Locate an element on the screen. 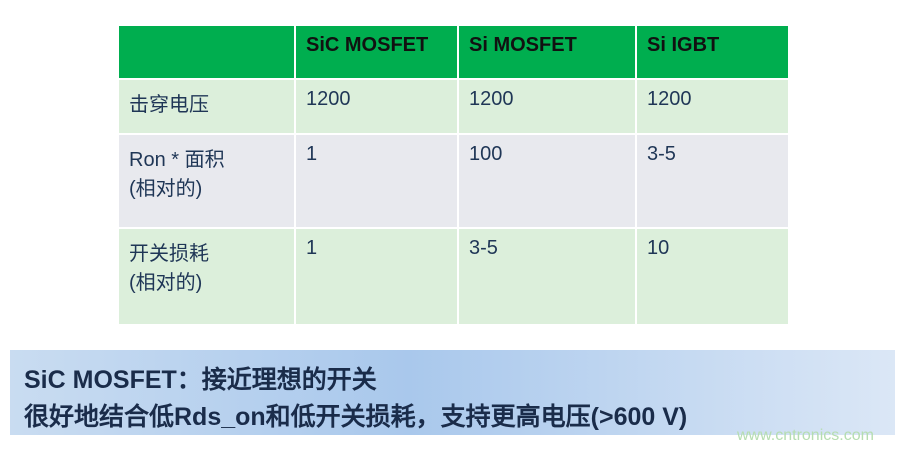  table-row: 击穿电压 1200 1200 1200 is located at coordinates (453, 106).